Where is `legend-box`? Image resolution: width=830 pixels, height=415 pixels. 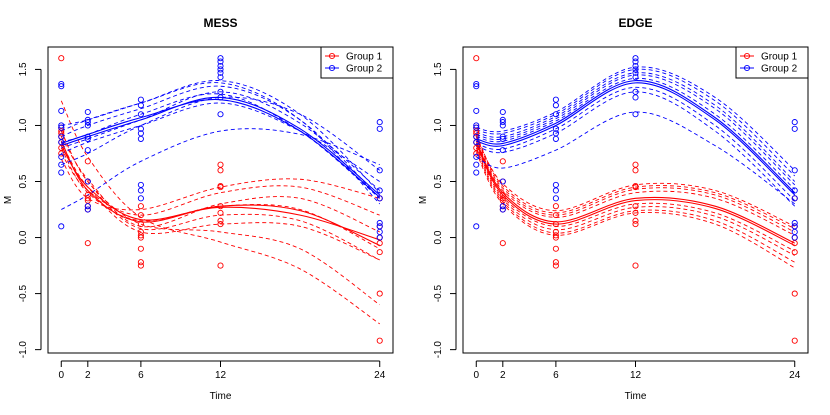
legend-box is located at coordinates (772, 62).